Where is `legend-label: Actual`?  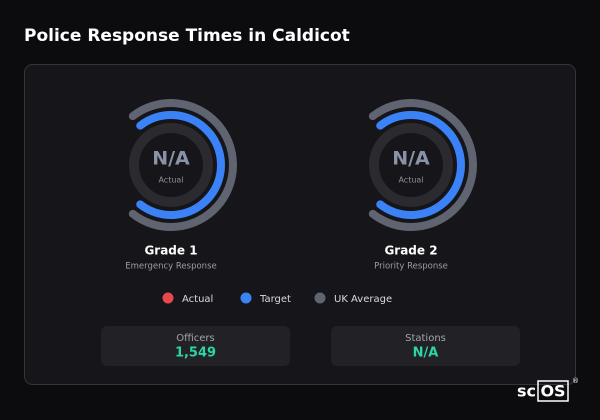 legend-label: Actual is located at coordinates (197, 299).